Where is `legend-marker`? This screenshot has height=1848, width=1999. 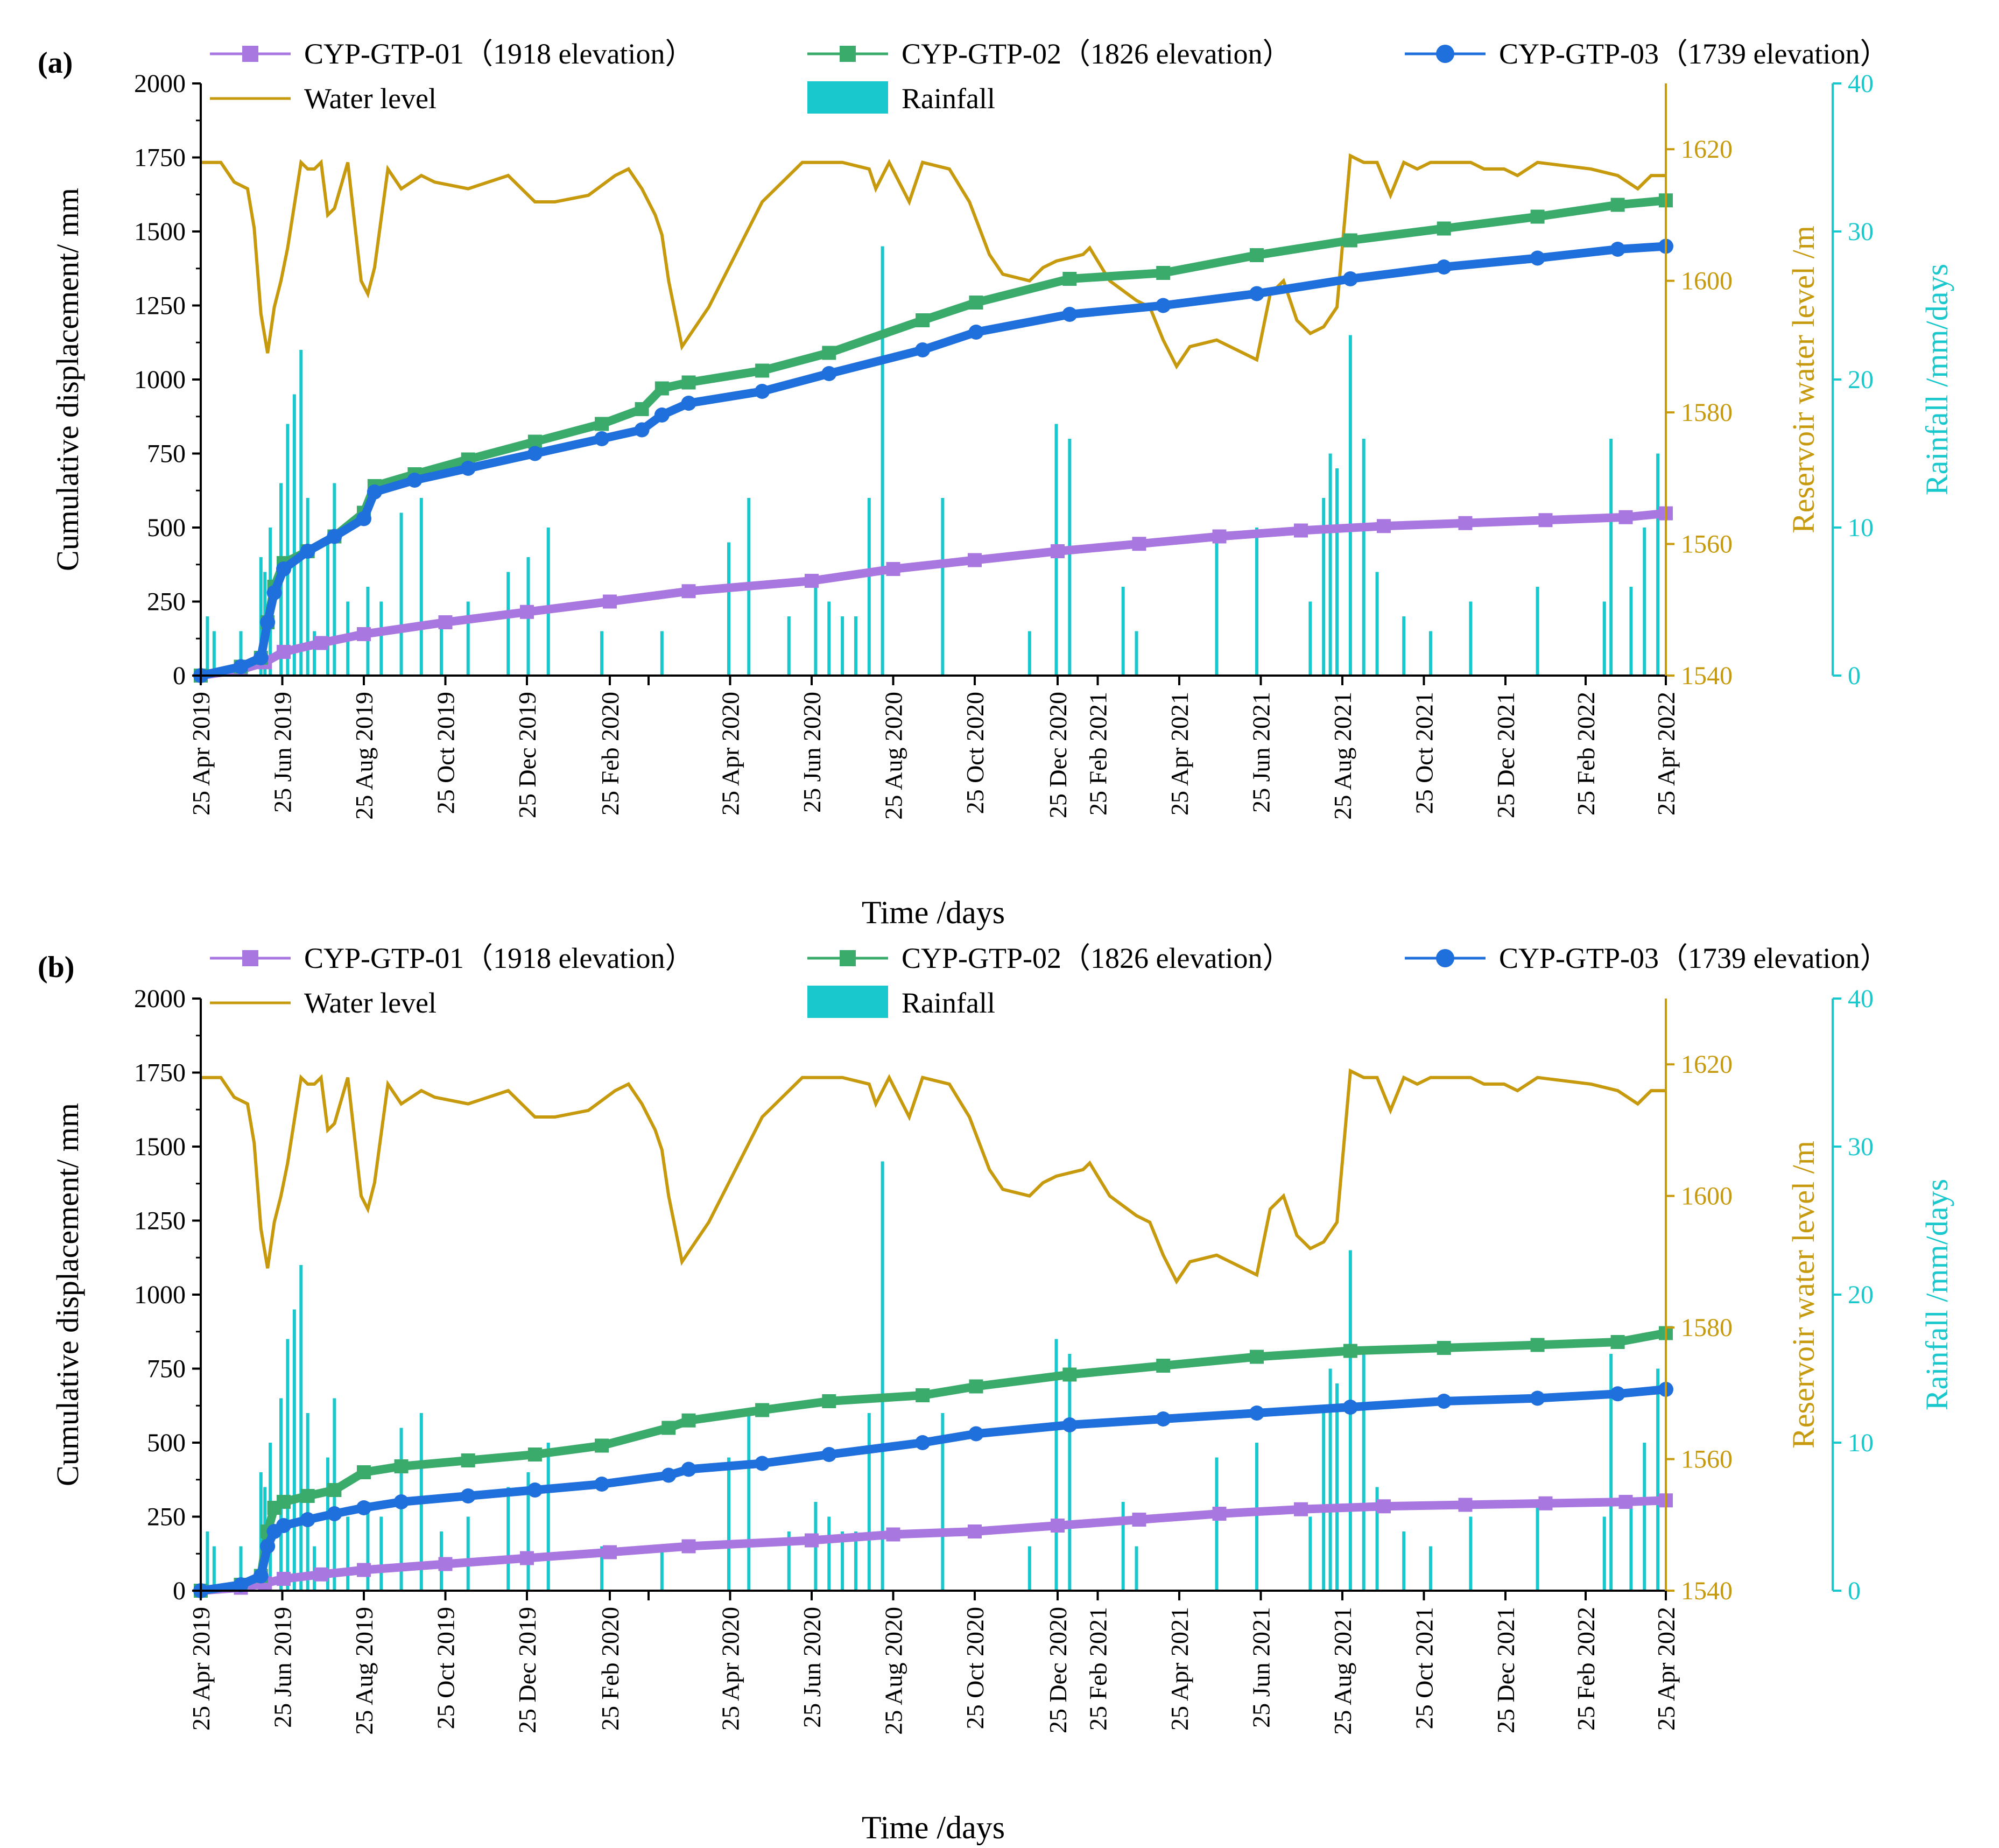 legend-marker is located at coordinates (1445, 54).